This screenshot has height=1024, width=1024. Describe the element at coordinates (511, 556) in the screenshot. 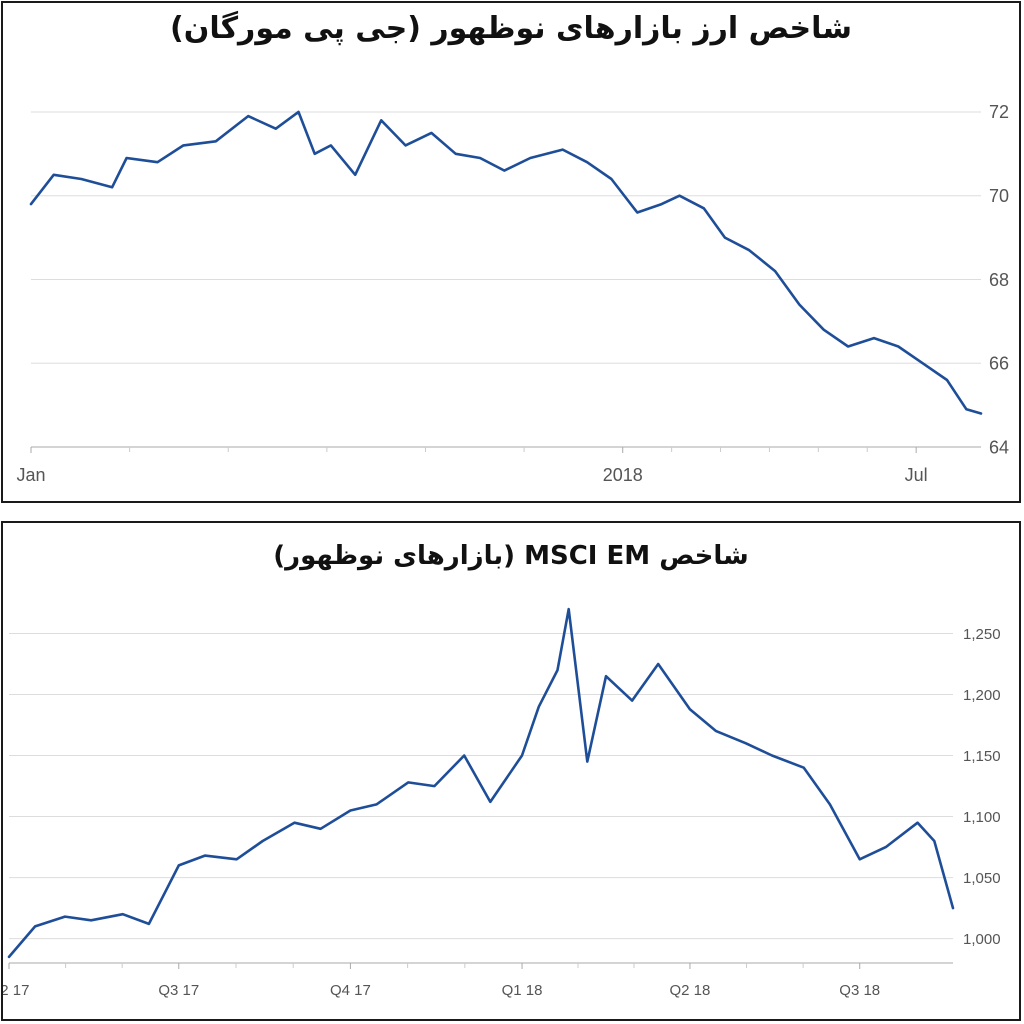

I see `chart-title: شاخص MSCI EM (بازارهای نوظهور)` at that location.